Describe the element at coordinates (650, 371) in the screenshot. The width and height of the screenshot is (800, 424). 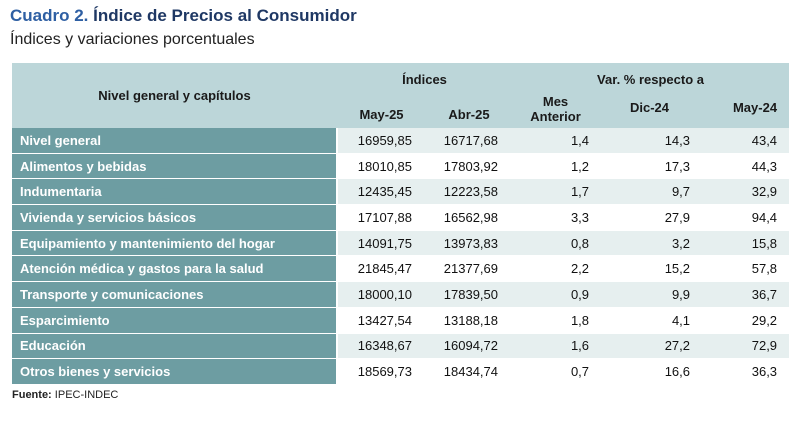
I see `cell-dic24: 16,6` at that location.